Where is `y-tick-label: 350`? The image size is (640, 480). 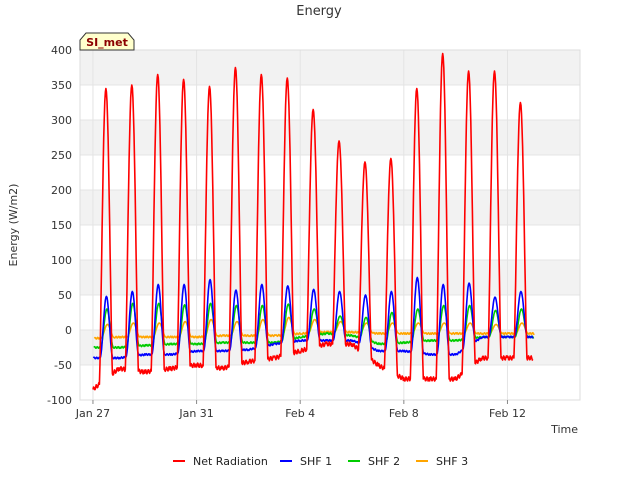 y-tick-label: 350 is located at coordinates (61, 85).